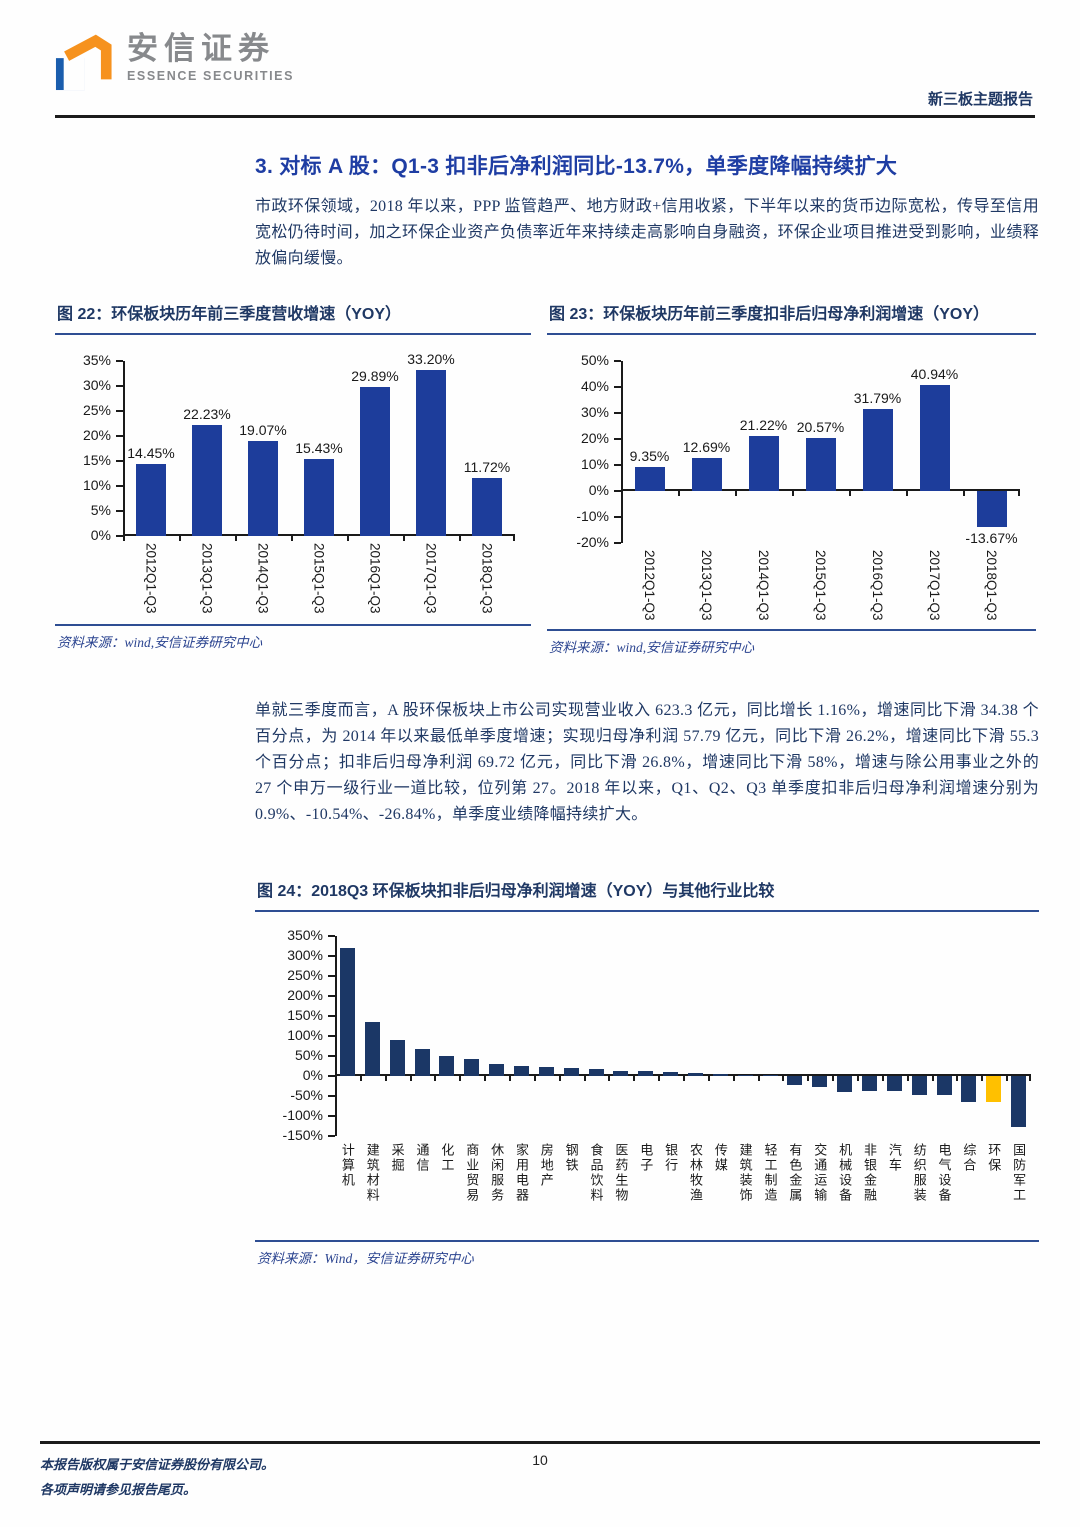 The image size is (1080, 1527). I want to click on x-category-label: 2013Q1-Q3, so click(706, 585).